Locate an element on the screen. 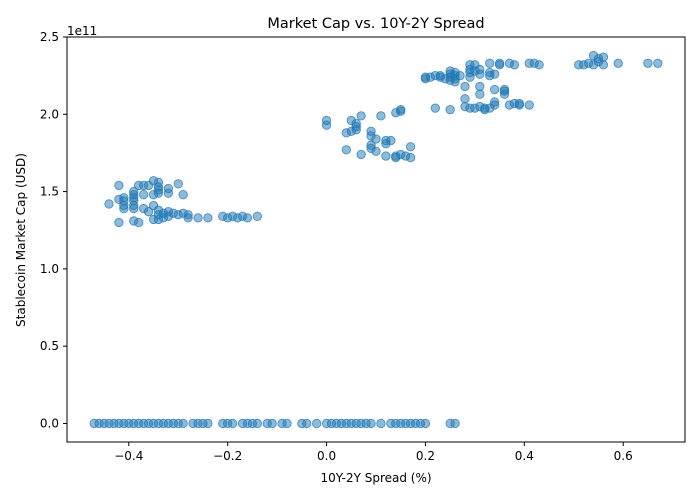  y-tick-label: 0.5 is located at coordinates (49, 346).